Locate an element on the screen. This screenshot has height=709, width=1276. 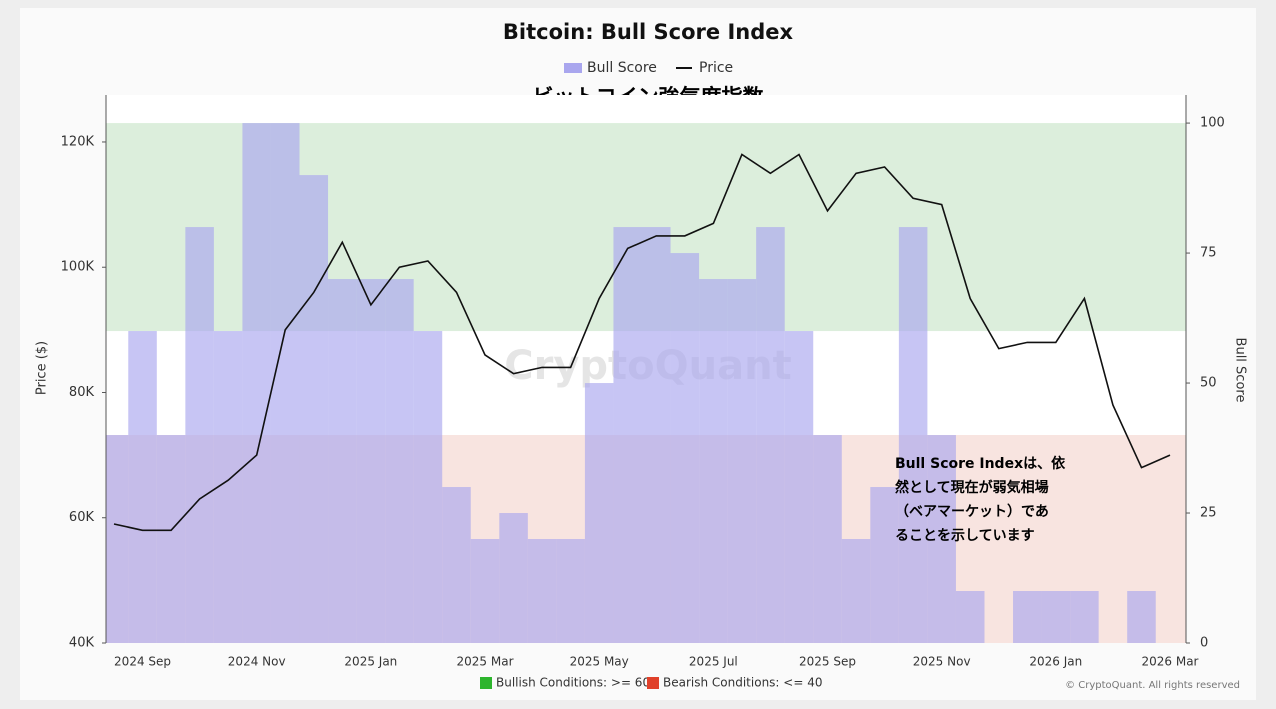
y-axis-label: Price ($) is located at coordinates (42, 368).